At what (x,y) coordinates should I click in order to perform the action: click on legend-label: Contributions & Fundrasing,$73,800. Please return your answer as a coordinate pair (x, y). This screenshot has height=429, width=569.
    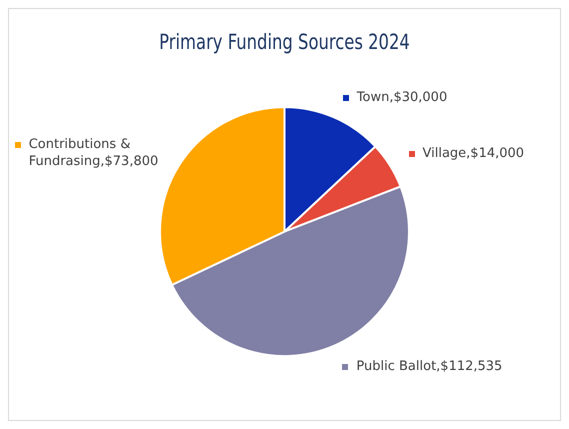
    Looking at the image, I should click on (94, 153).